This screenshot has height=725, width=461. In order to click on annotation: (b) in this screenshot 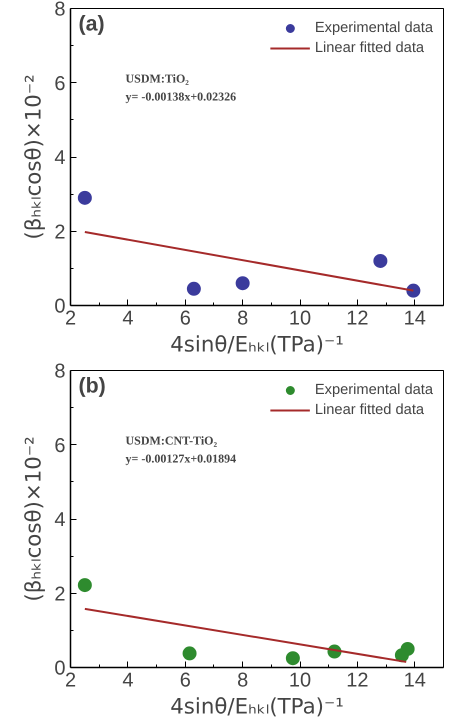, I will do `click(92, 386)`.